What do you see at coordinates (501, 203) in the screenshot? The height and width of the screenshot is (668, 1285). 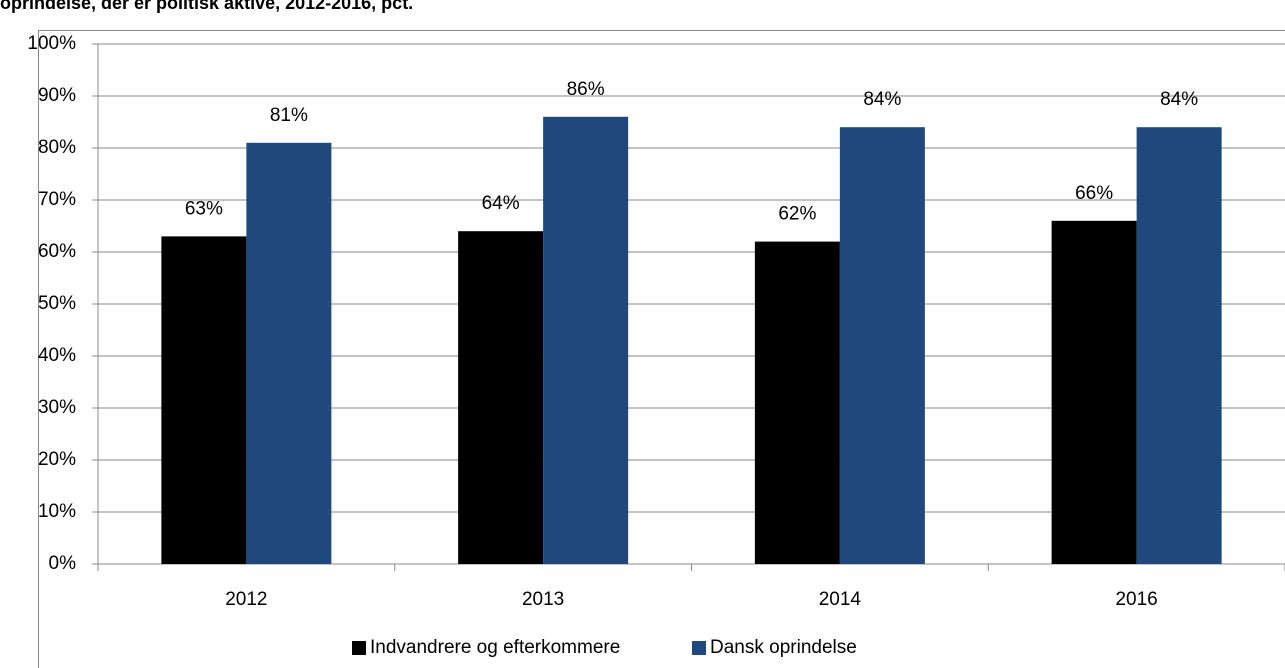 I see `data-label: 64%` at bounding box center [501, 203].